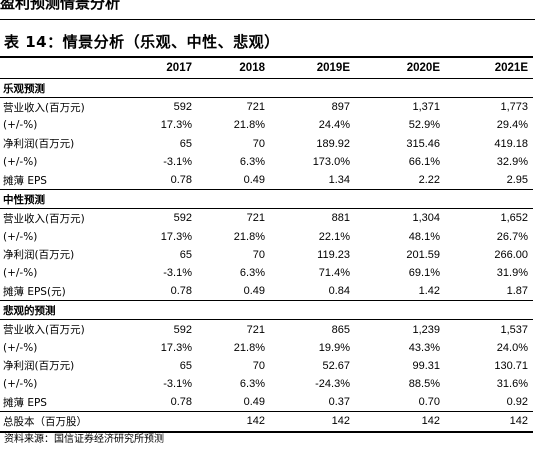 This screenshot has width=557, height=456. What do you see at coordinates (514, 329) in the screenshot?
I see `table-cell: 1,537` at bounding box center [514, 329].